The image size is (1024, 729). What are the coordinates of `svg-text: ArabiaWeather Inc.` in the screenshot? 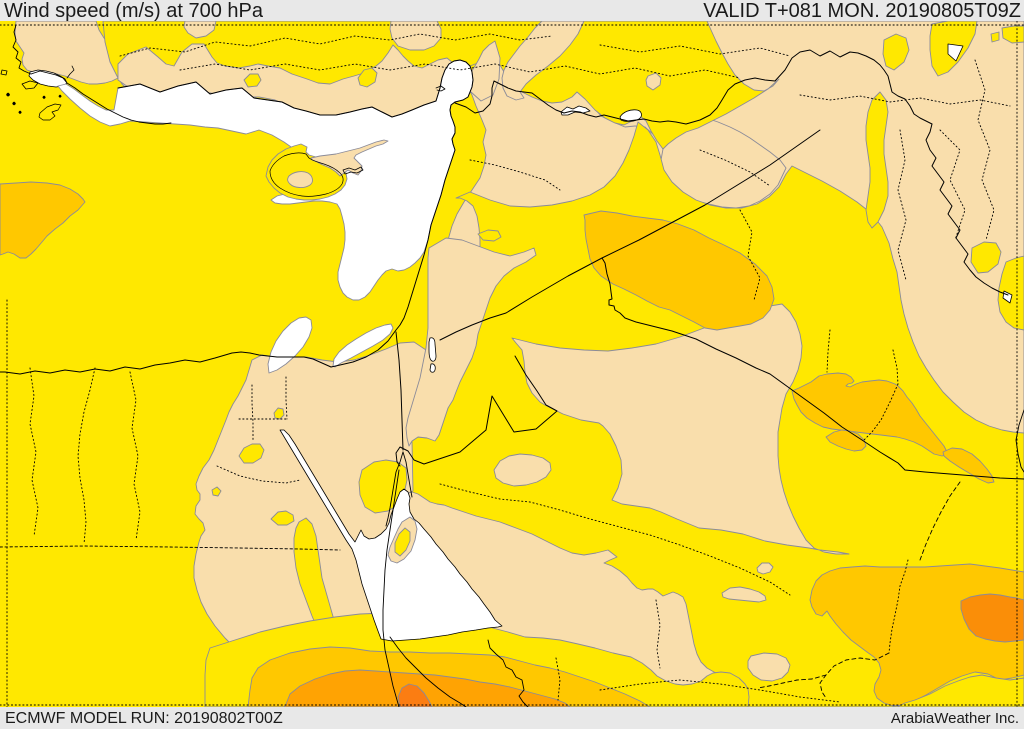 It's located at (955, 718).